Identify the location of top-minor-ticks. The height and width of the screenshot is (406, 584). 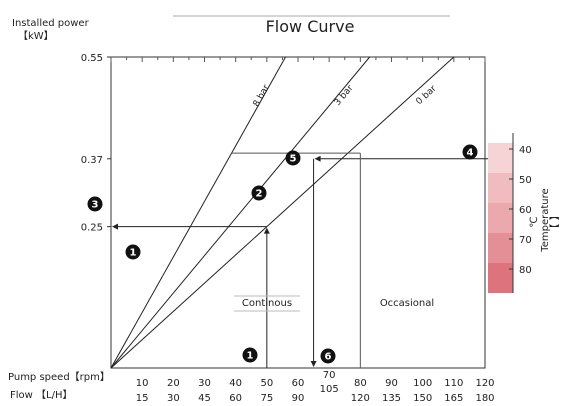
(298, 59).